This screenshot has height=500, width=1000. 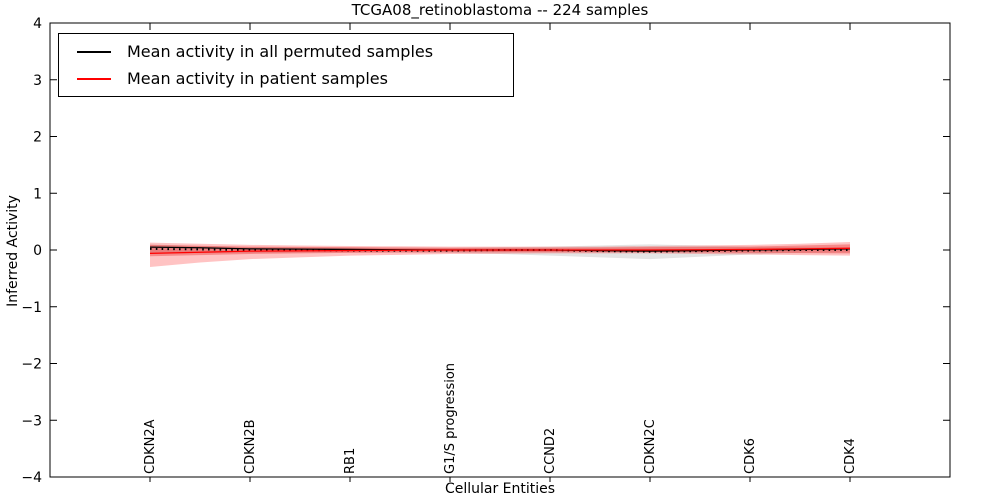 What do you see at coordinates (850, 456) in the screenshot?
I see `x-tick-label: CDK4` at bounding box center [850, 456].